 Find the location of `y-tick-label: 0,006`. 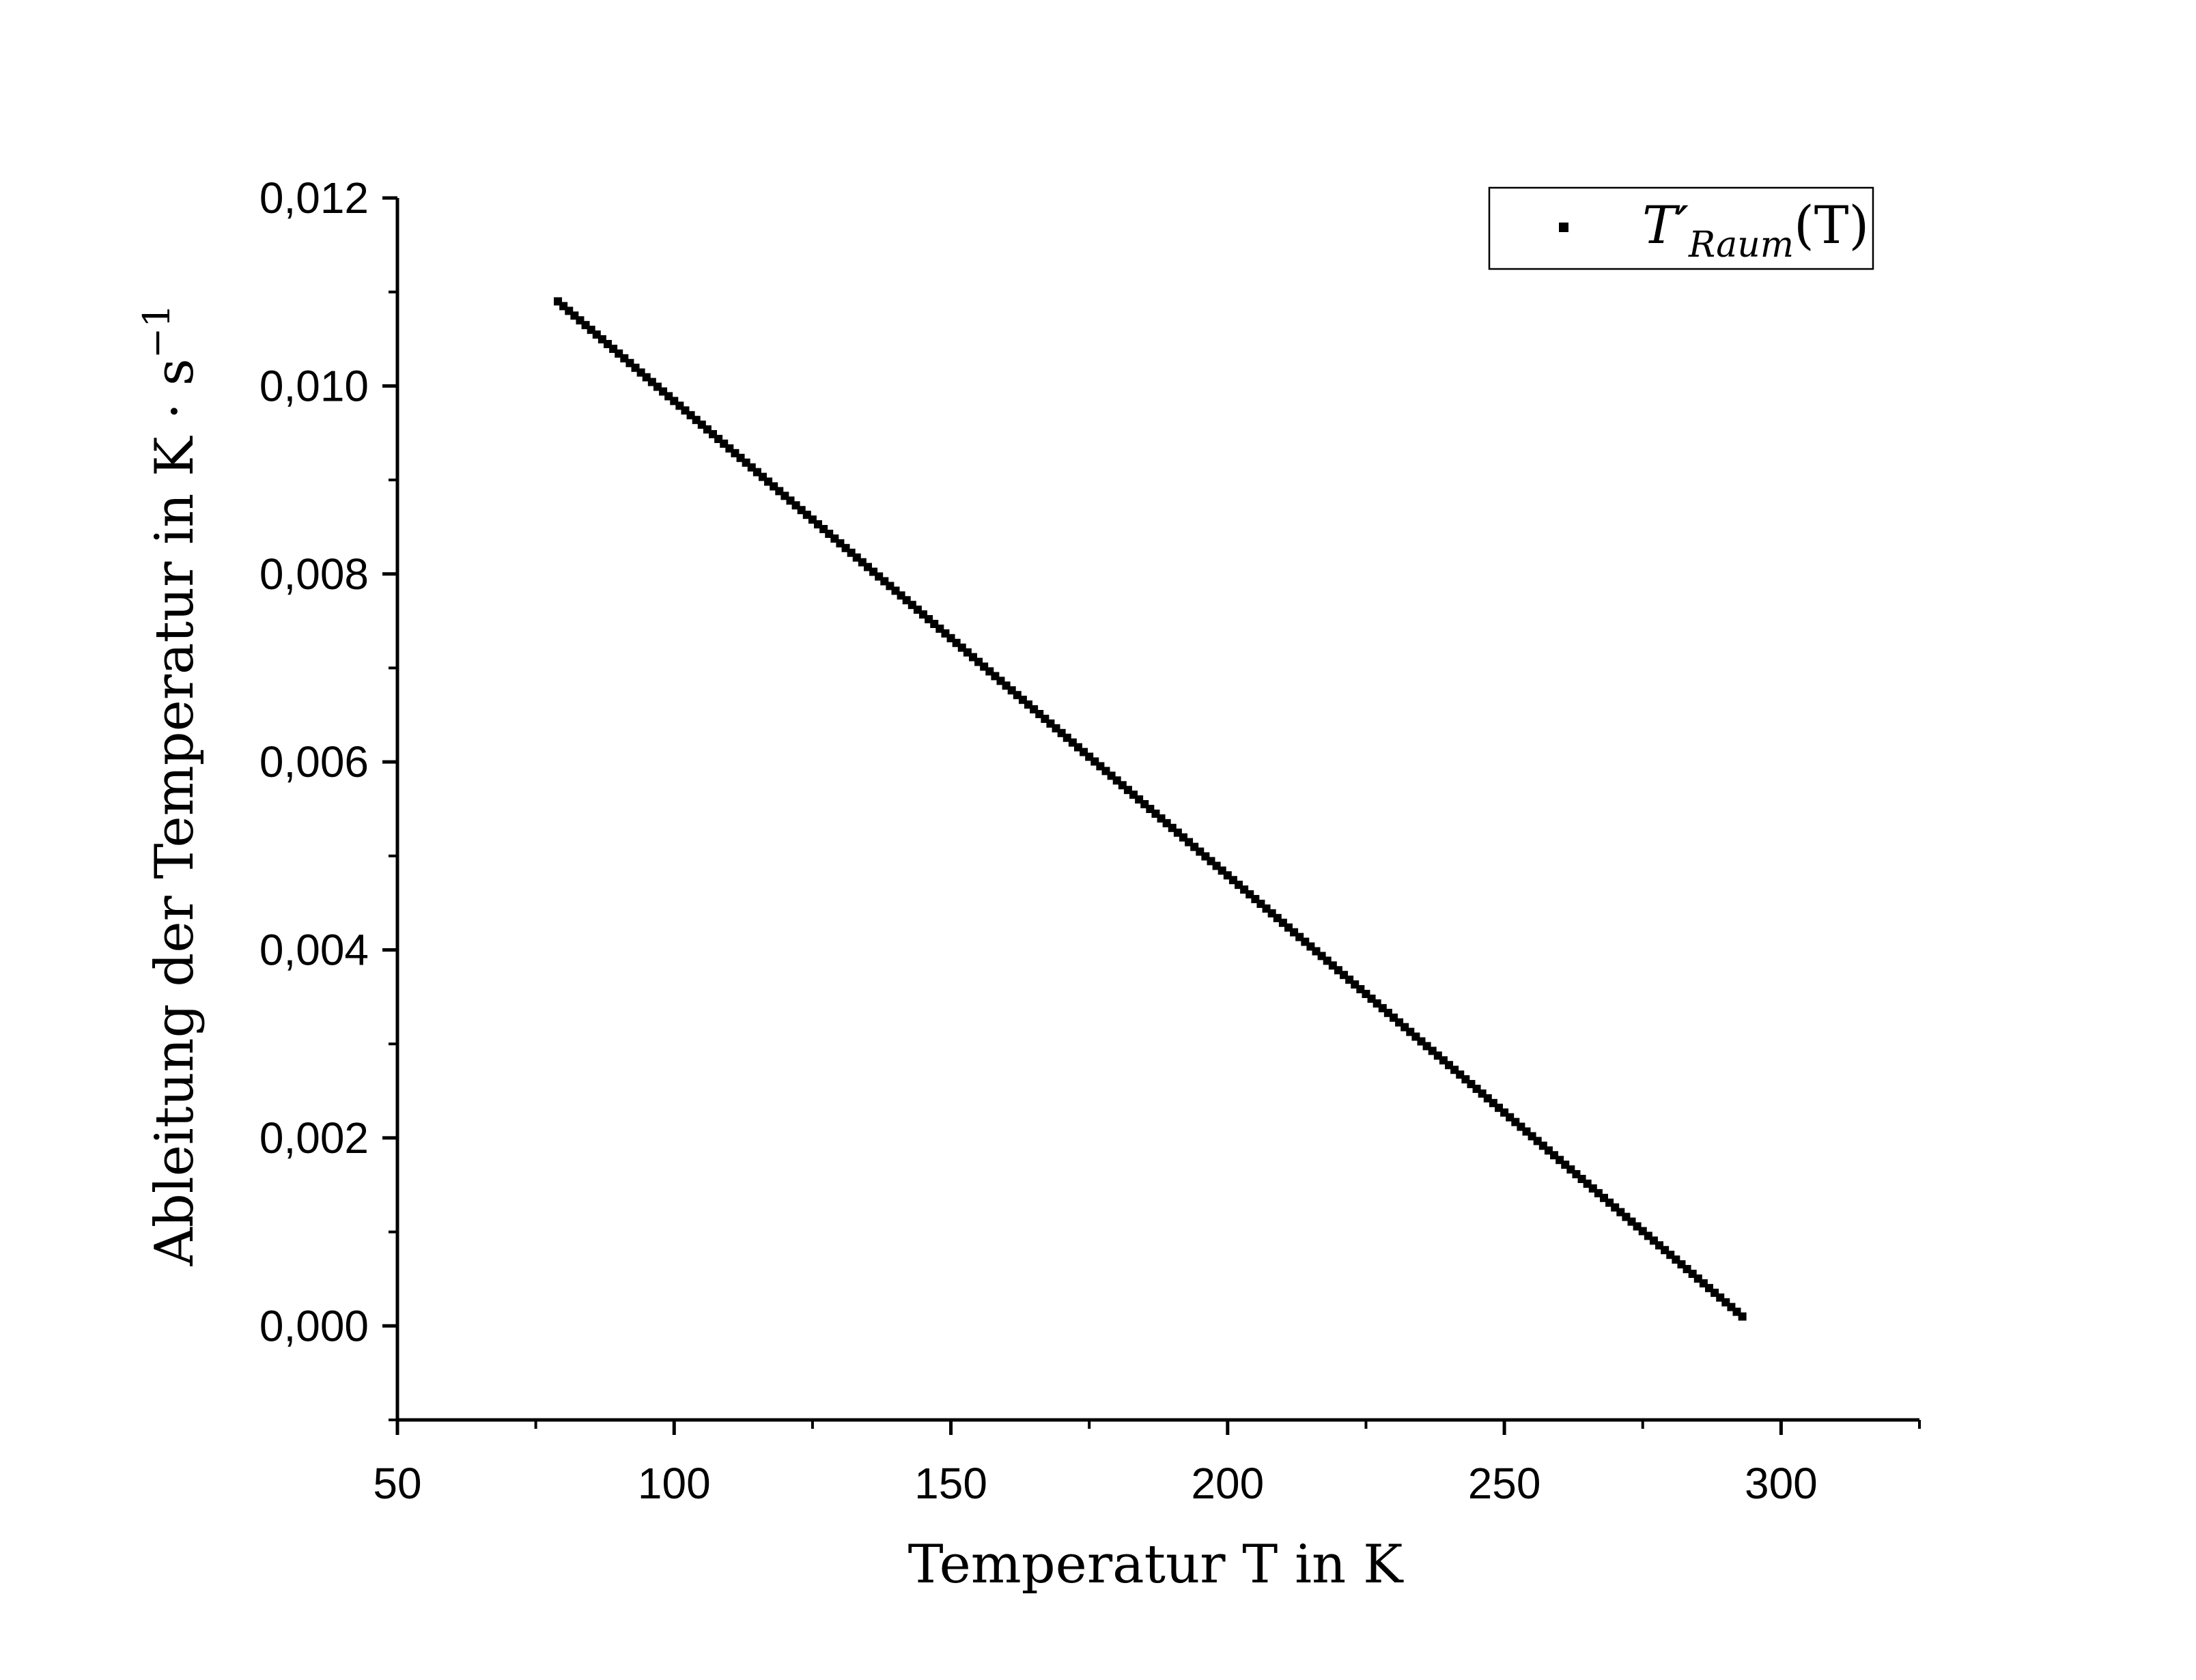

y-tick-label: 0,006 is located at coordinates (314, 761).